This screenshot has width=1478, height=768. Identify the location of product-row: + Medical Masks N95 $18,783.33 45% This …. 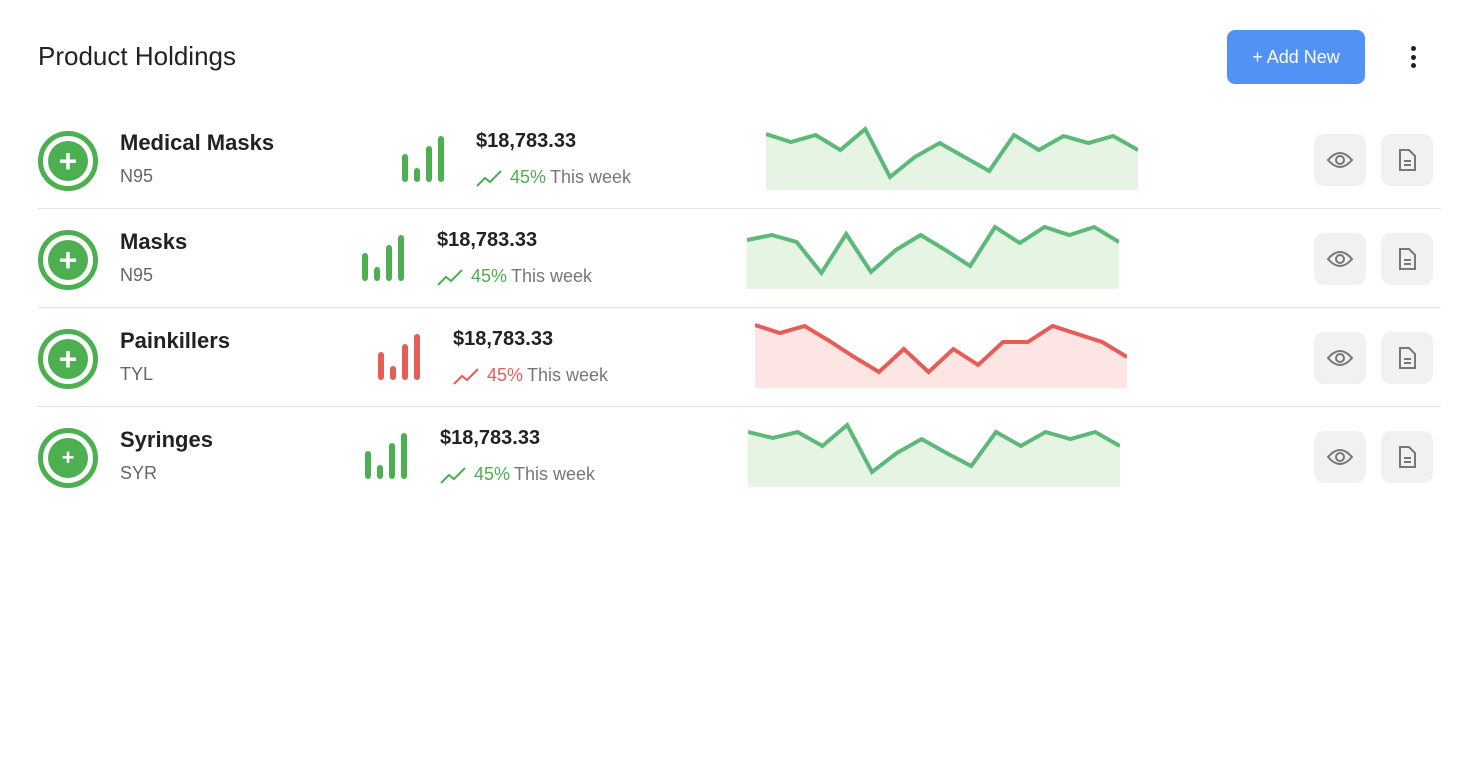
(739, 159).